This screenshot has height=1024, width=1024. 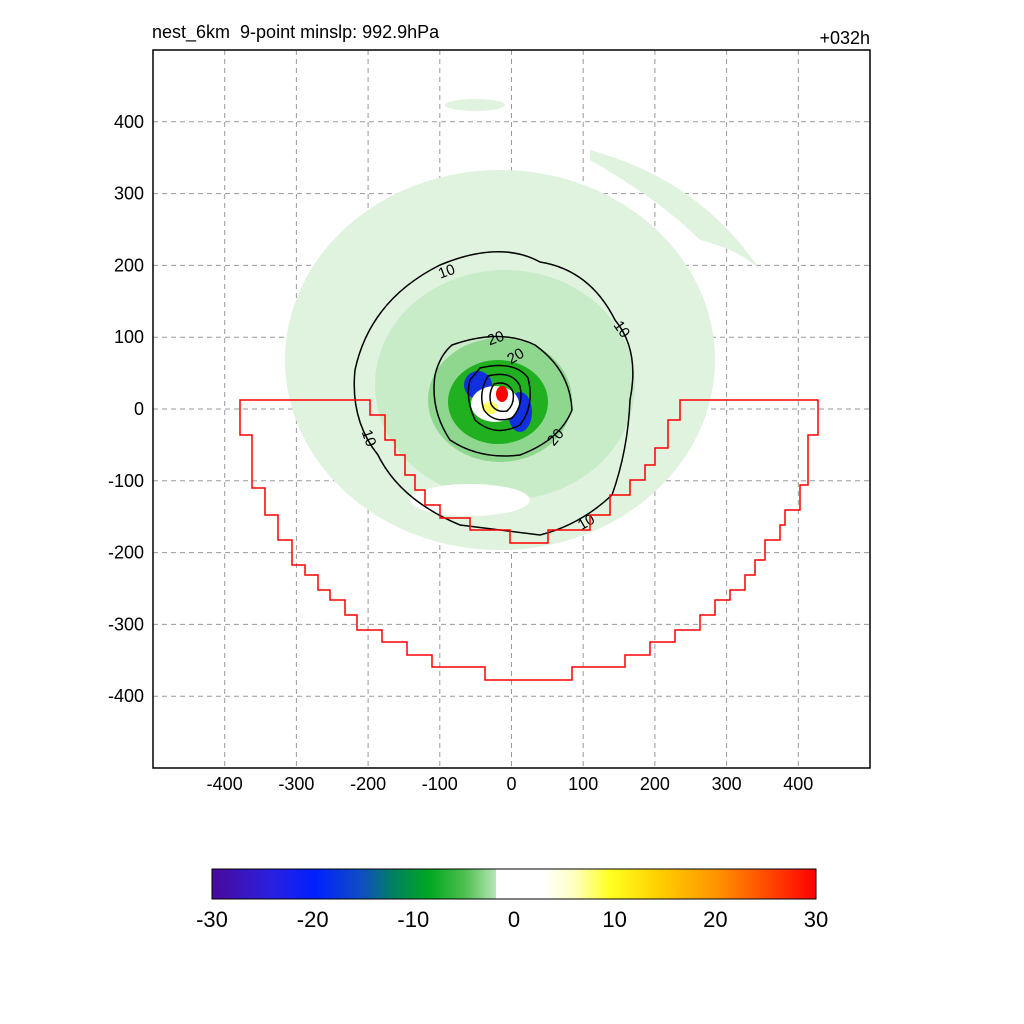 What do you see at coordinates (614, 919) in the screenshot?
I see `colorbar-tick-label: 10` at bounding box center [614, 919].